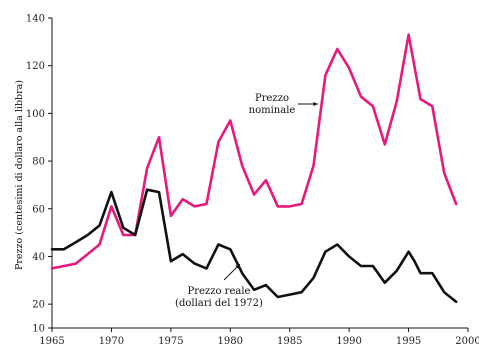  I want to click on y-tick: 40, so click(42, 257).